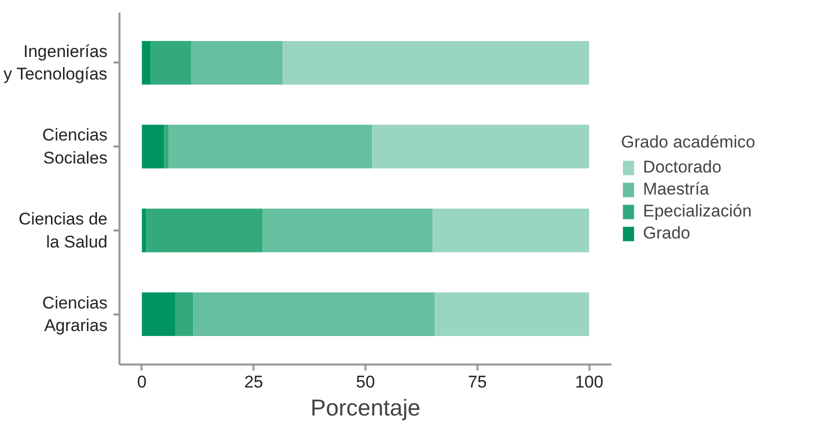 The width and height of the screenshot is (818, 430). What do you see at coordinates (75, 314) in the screenshot?
I see `y-tick-label: Ciencias Agrarias` at bounding box center [75, 314].